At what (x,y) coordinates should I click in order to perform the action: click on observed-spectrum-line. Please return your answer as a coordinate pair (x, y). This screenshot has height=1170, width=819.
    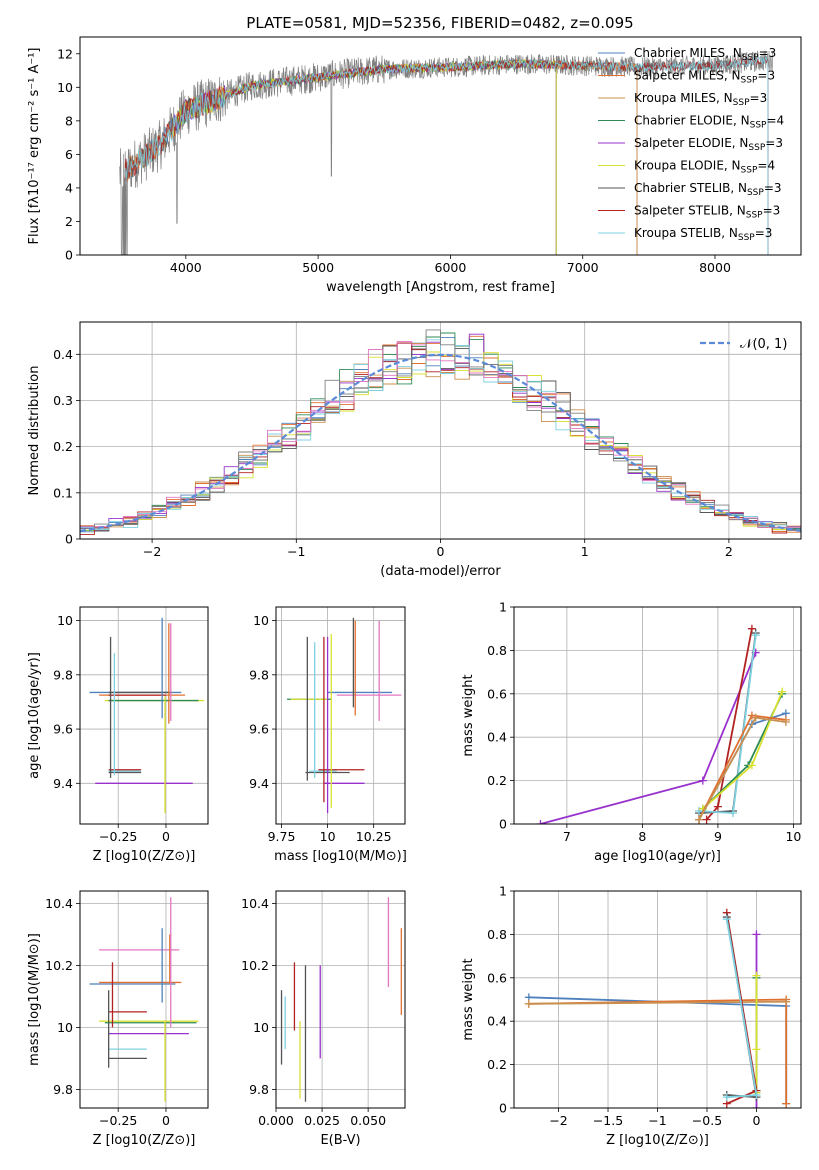
    Looking at the image, I should click on (446, 152).